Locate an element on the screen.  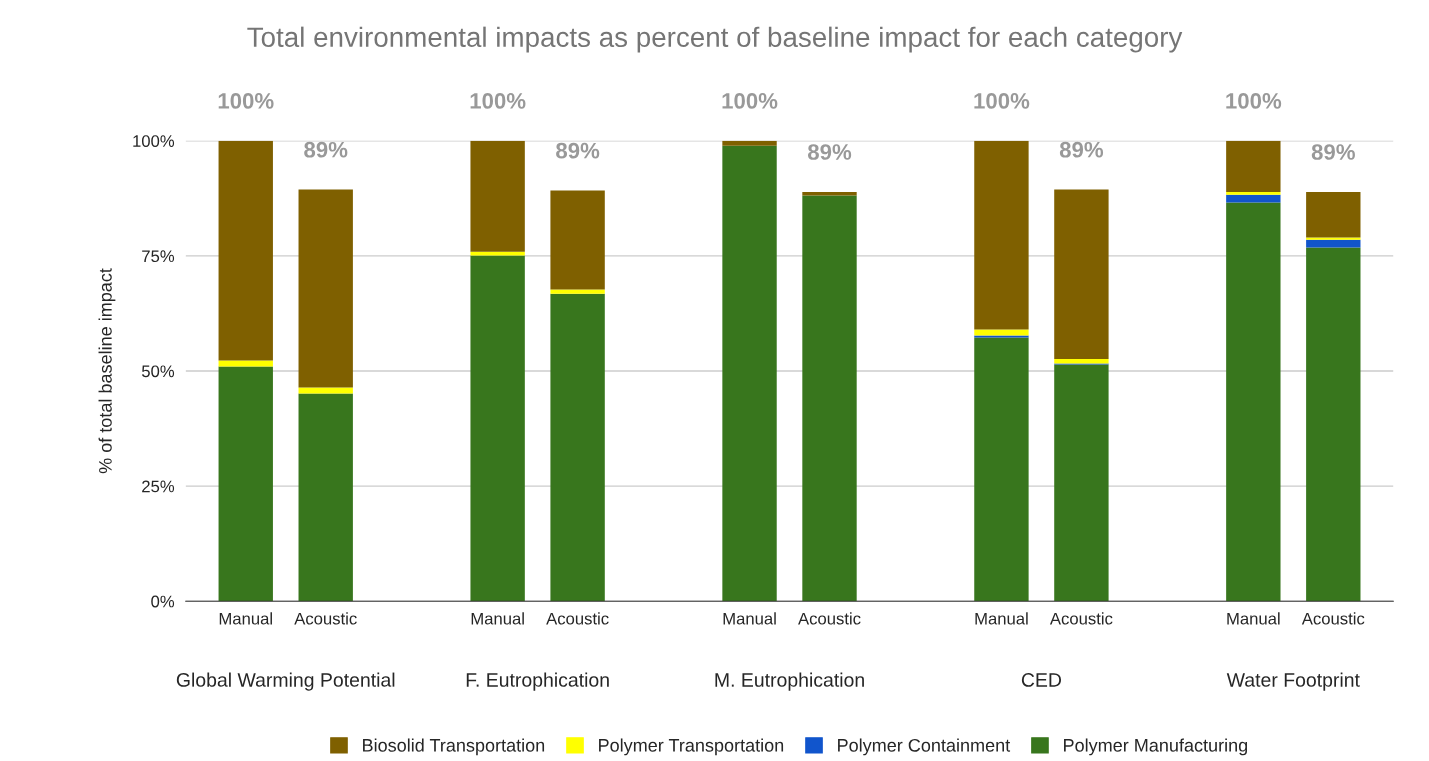
legend-label: Polymer Manufacturing is located at coordinates (1156, 747).